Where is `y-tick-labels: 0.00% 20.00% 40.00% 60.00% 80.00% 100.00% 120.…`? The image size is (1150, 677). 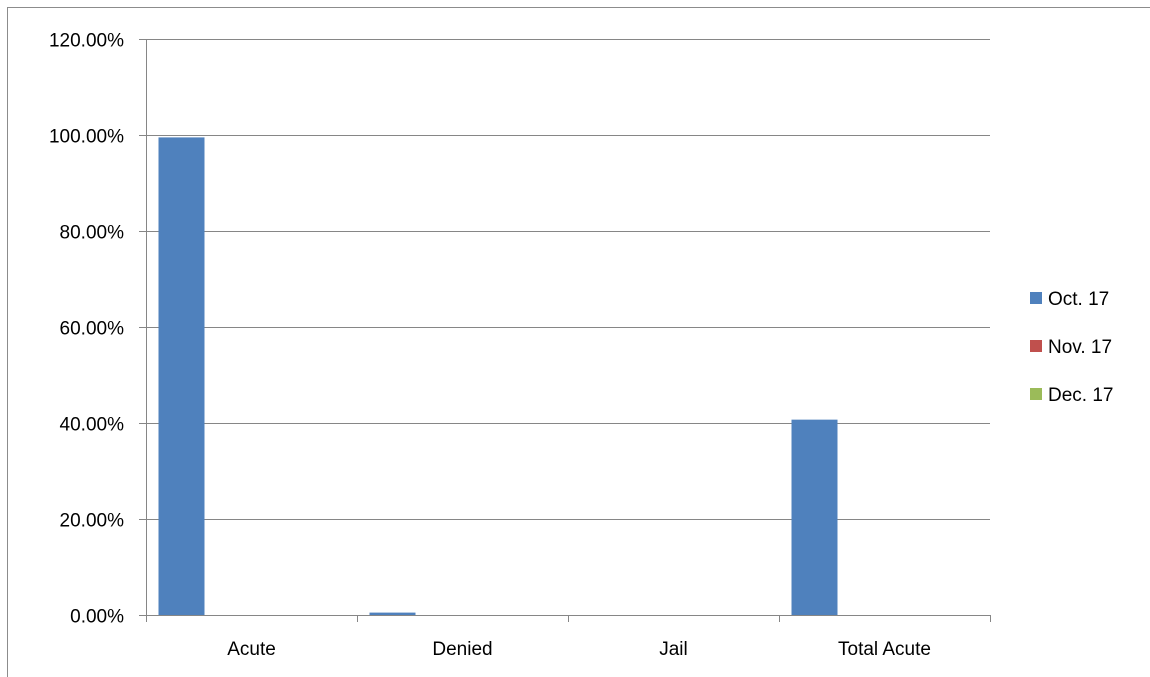
y-tick-labels: 0.00% 20.00% 40.00% 60.00% 80.00% 100.00% 120.… is located at coordinates (86, 329).